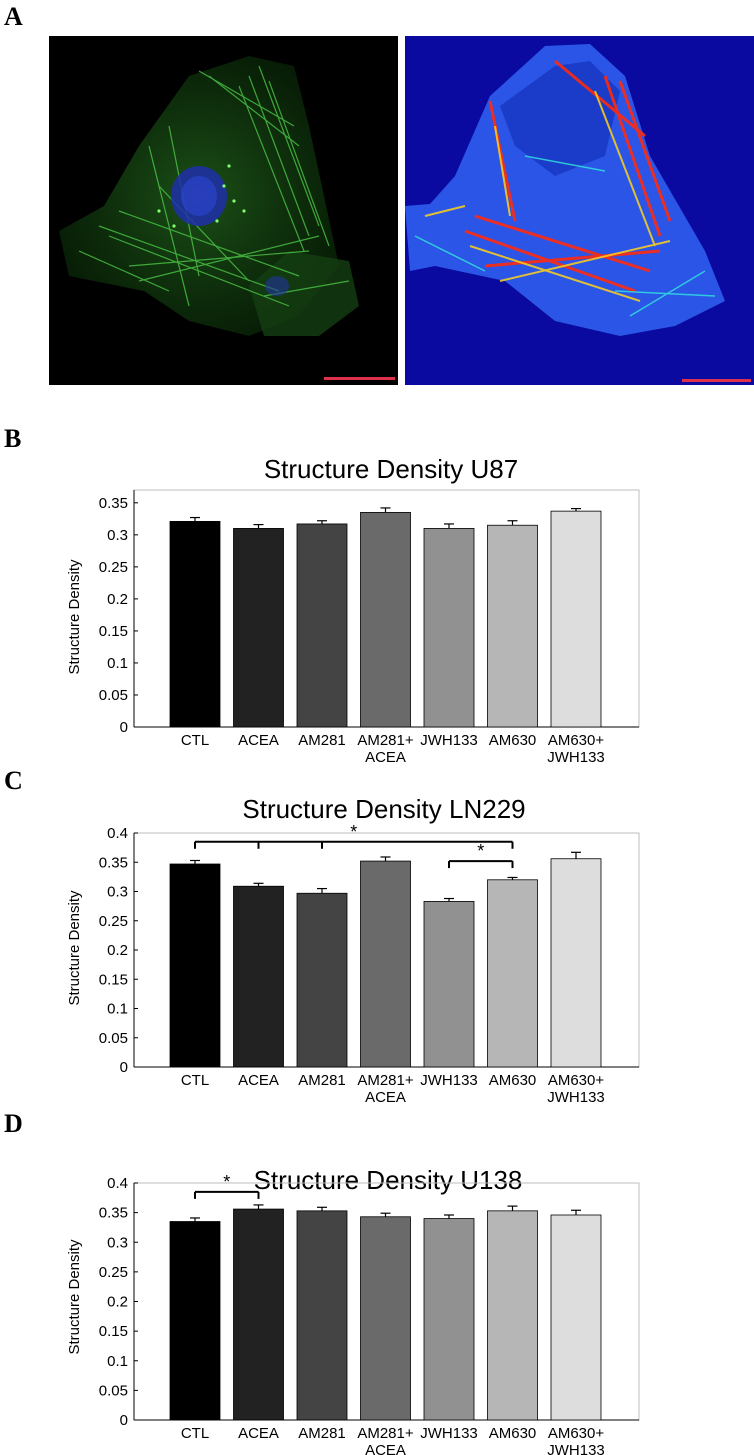 This screenshot has width=754, height=1455. I want to click on panel-label-a: A, so click(13, 16).